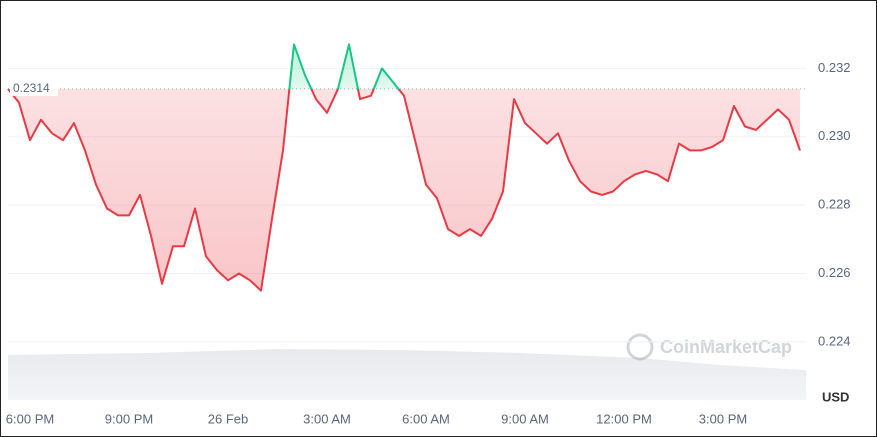 This screenshot has width=877, height=437. I want to click on x-tick-label: 6:00 AM, so click(426, 418).